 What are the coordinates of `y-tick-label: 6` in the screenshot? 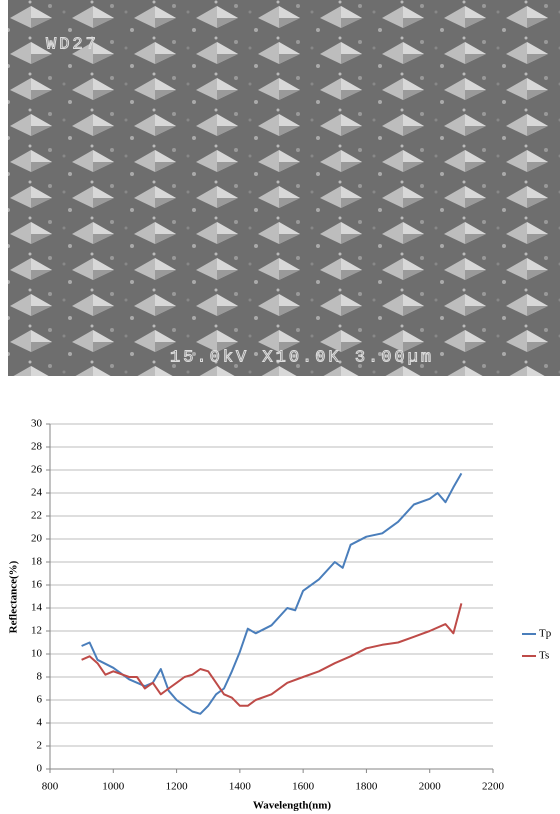 It's located at (40, 700).